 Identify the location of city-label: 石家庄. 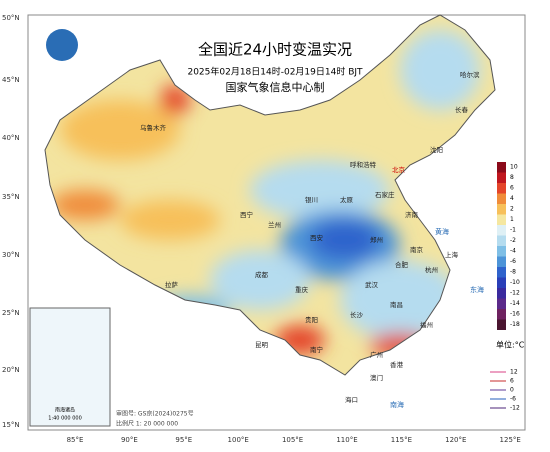
(385, 194).